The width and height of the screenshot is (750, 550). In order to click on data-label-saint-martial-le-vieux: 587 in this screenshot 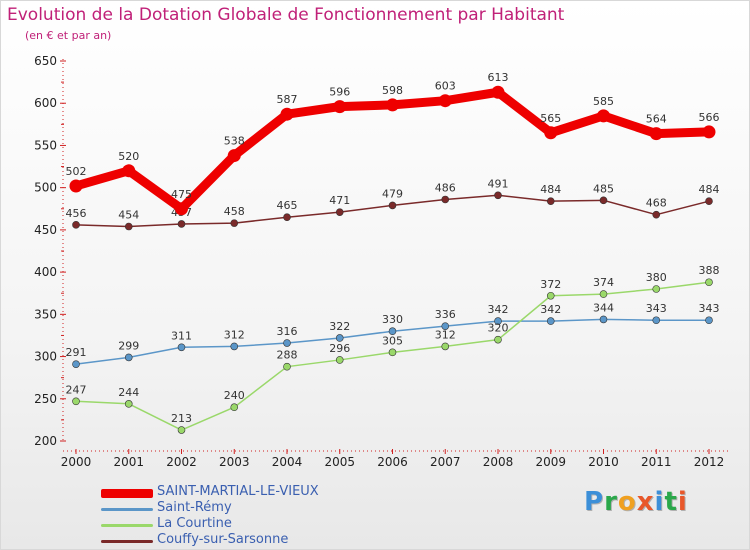, I will do `click(287, 99)`.